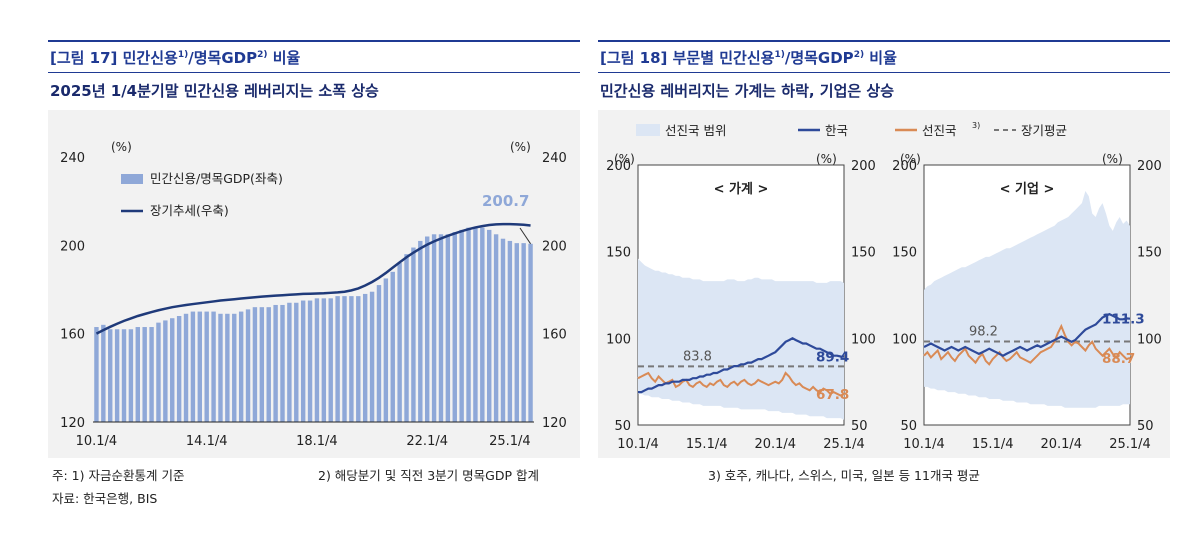  What do you see at coordinates (427, 441) in the screenshot?
I see `fig17-xtick: 22.1/4` at bounding box center [427, 441].